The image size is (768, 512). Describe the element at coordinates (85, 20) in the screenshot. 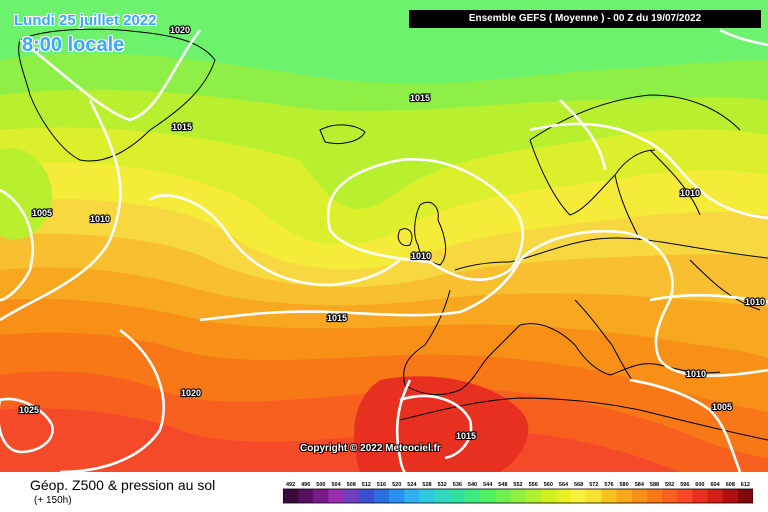

I see `forecast-date: Lundi 25 juillet 2022` at that location.